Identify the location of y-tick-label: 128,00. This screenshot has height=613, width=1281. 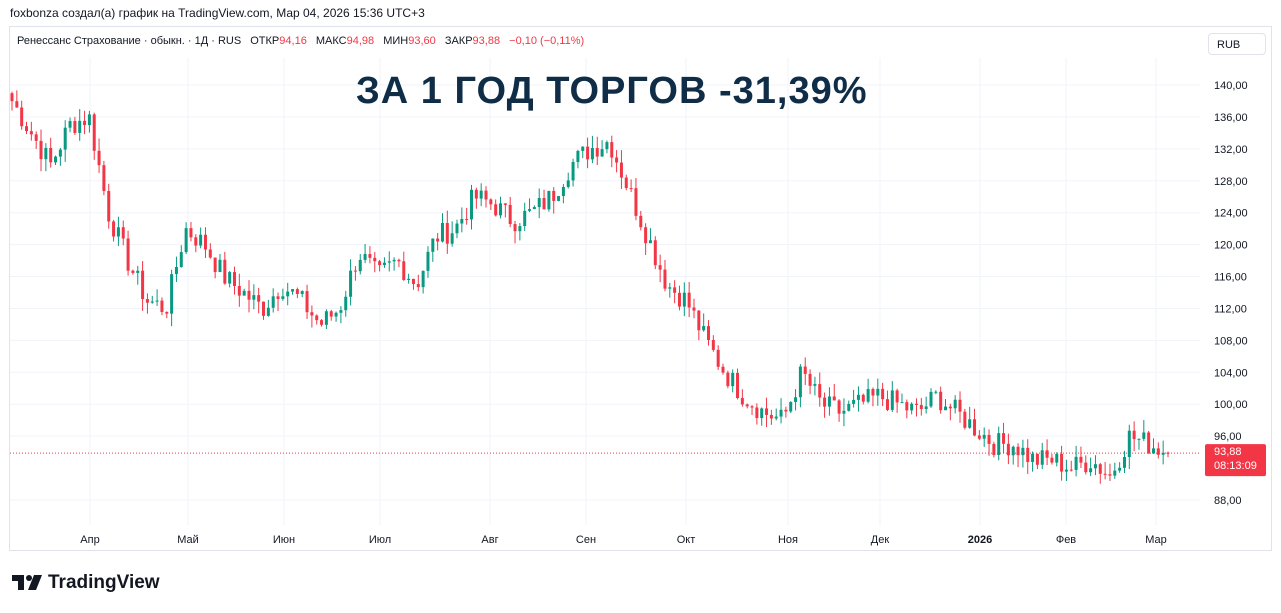
(1231, 182).